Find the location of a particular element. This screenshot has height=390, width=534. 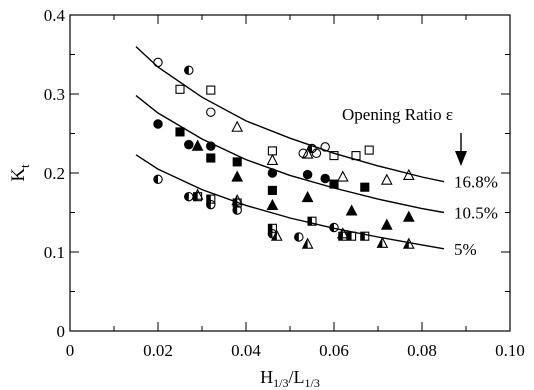

y-axis-label: Kt is located at coordinates (20, 173).